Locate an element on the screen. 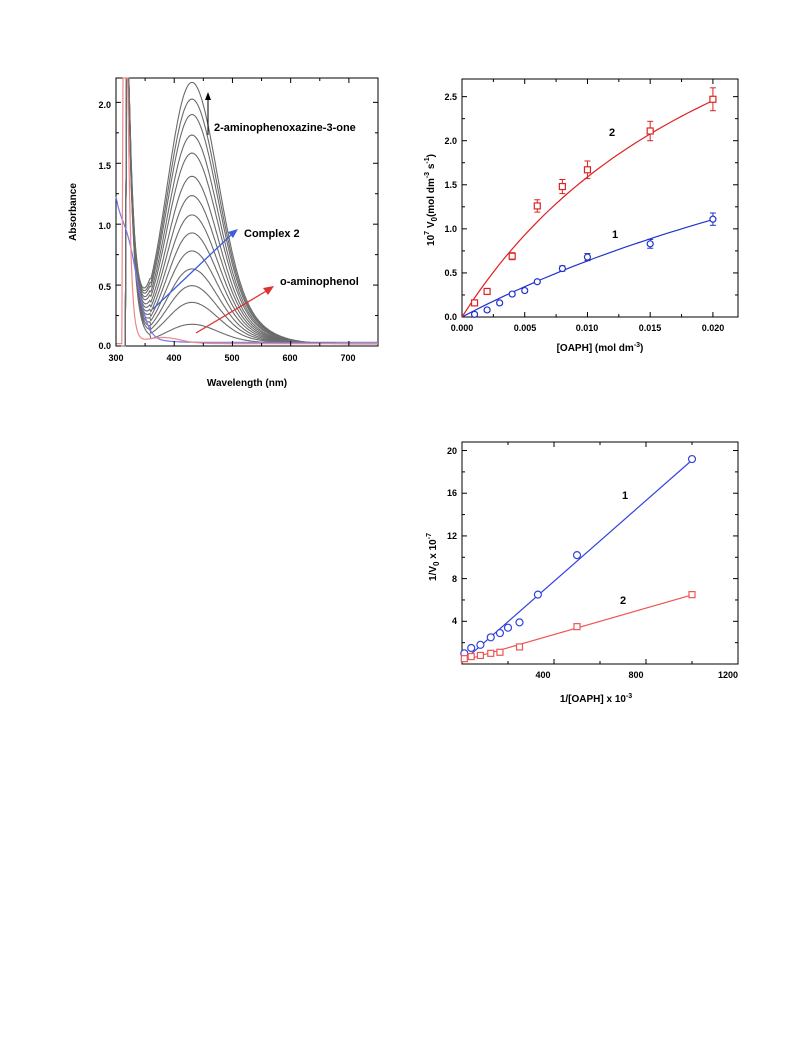  fit-line is located at coordinates (577, 561).